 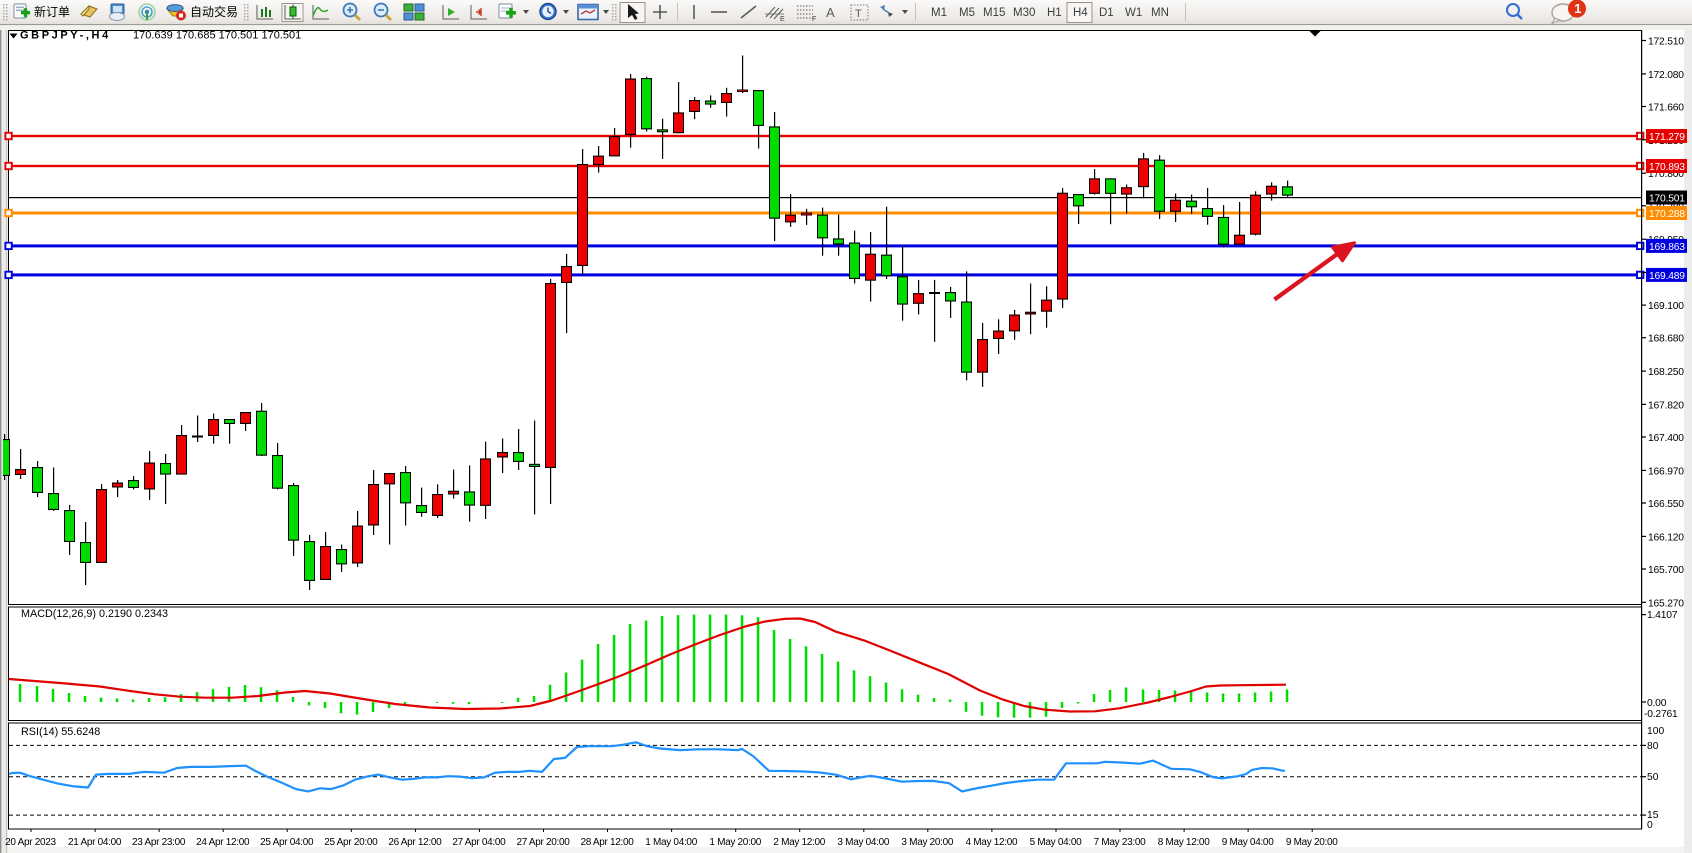 What do you see at coordinates (1667, 199) in the screenshot?
I see `svg-text: 170.501` at bounding box center [1667, 199].